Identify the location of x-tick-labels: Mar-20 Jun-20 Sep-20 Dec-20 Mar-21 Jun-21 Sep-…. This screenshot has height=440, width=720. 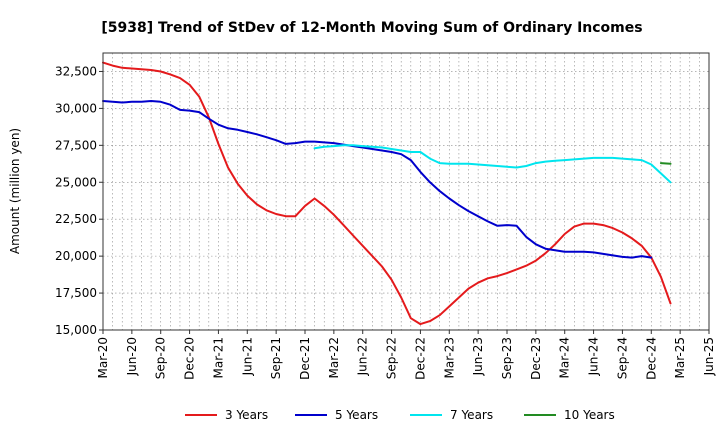
(406, 355).